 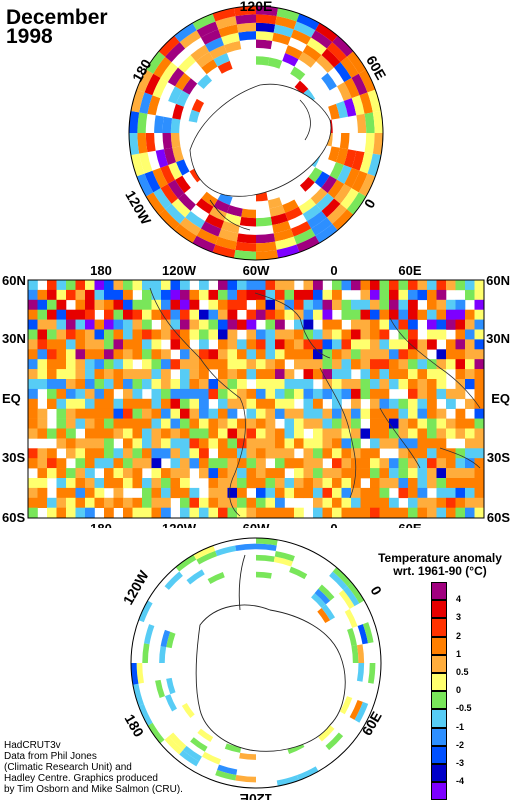 What do you see at coordinates (13, 517) in the screenshot?
I see `world-map-lat-label-left: 60S` at bounding box center [13, 517].